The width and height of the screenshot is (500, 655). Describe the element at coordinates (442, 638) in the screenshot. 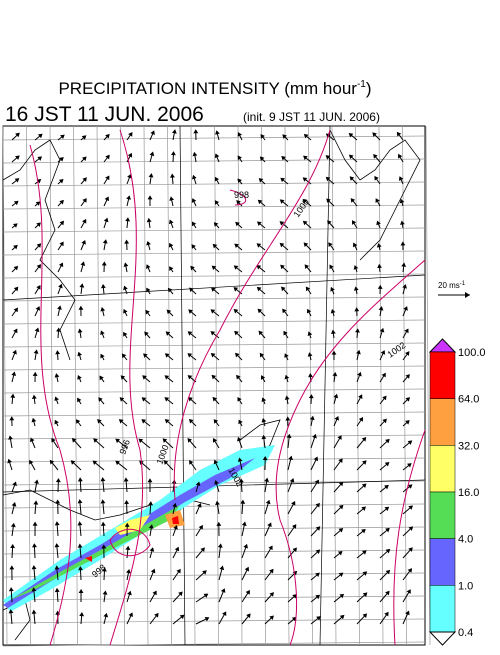

I see `colorbar-under` at that location.